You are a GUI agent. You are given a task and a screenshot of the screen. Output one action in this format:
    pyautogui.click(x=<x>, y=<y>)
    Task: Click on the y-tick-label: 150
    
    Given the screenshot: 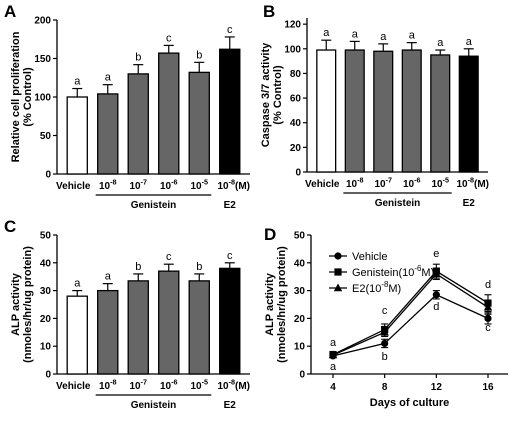 What is the action you would take?
    pyautogui.click(x=42, y=59)
    